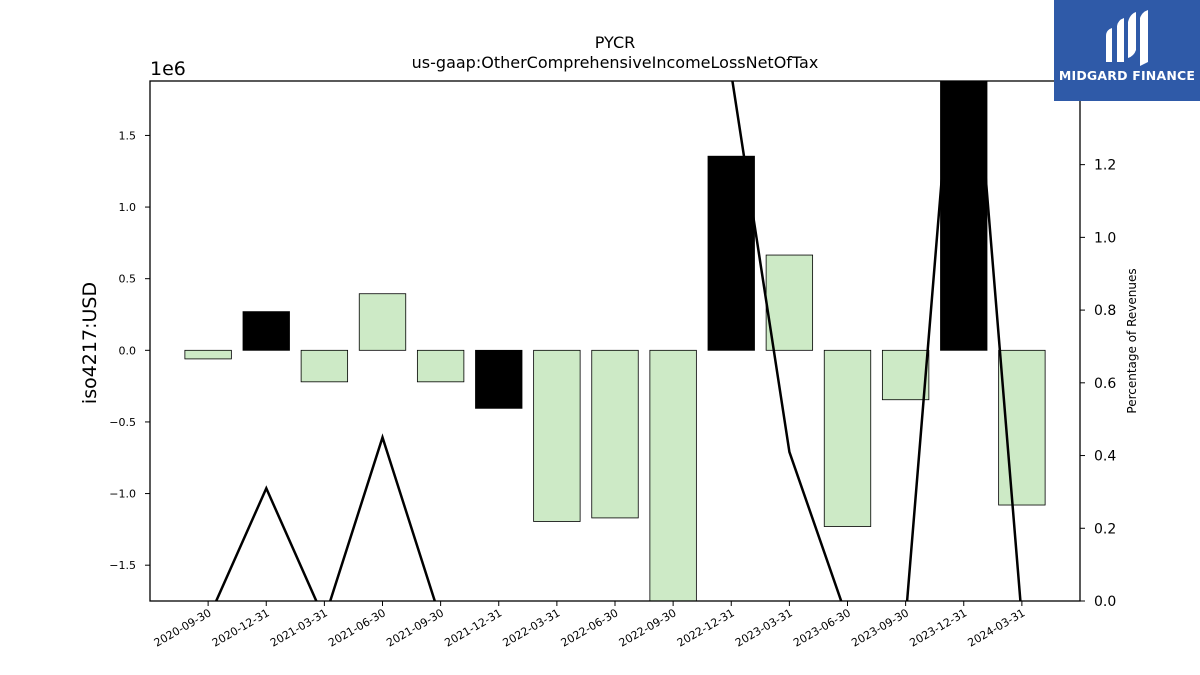  What do you see at coordinates (299, 627) in the screenshot?
I see `x-tick-label: 2021-03-31` at bounding box center [299, 627].